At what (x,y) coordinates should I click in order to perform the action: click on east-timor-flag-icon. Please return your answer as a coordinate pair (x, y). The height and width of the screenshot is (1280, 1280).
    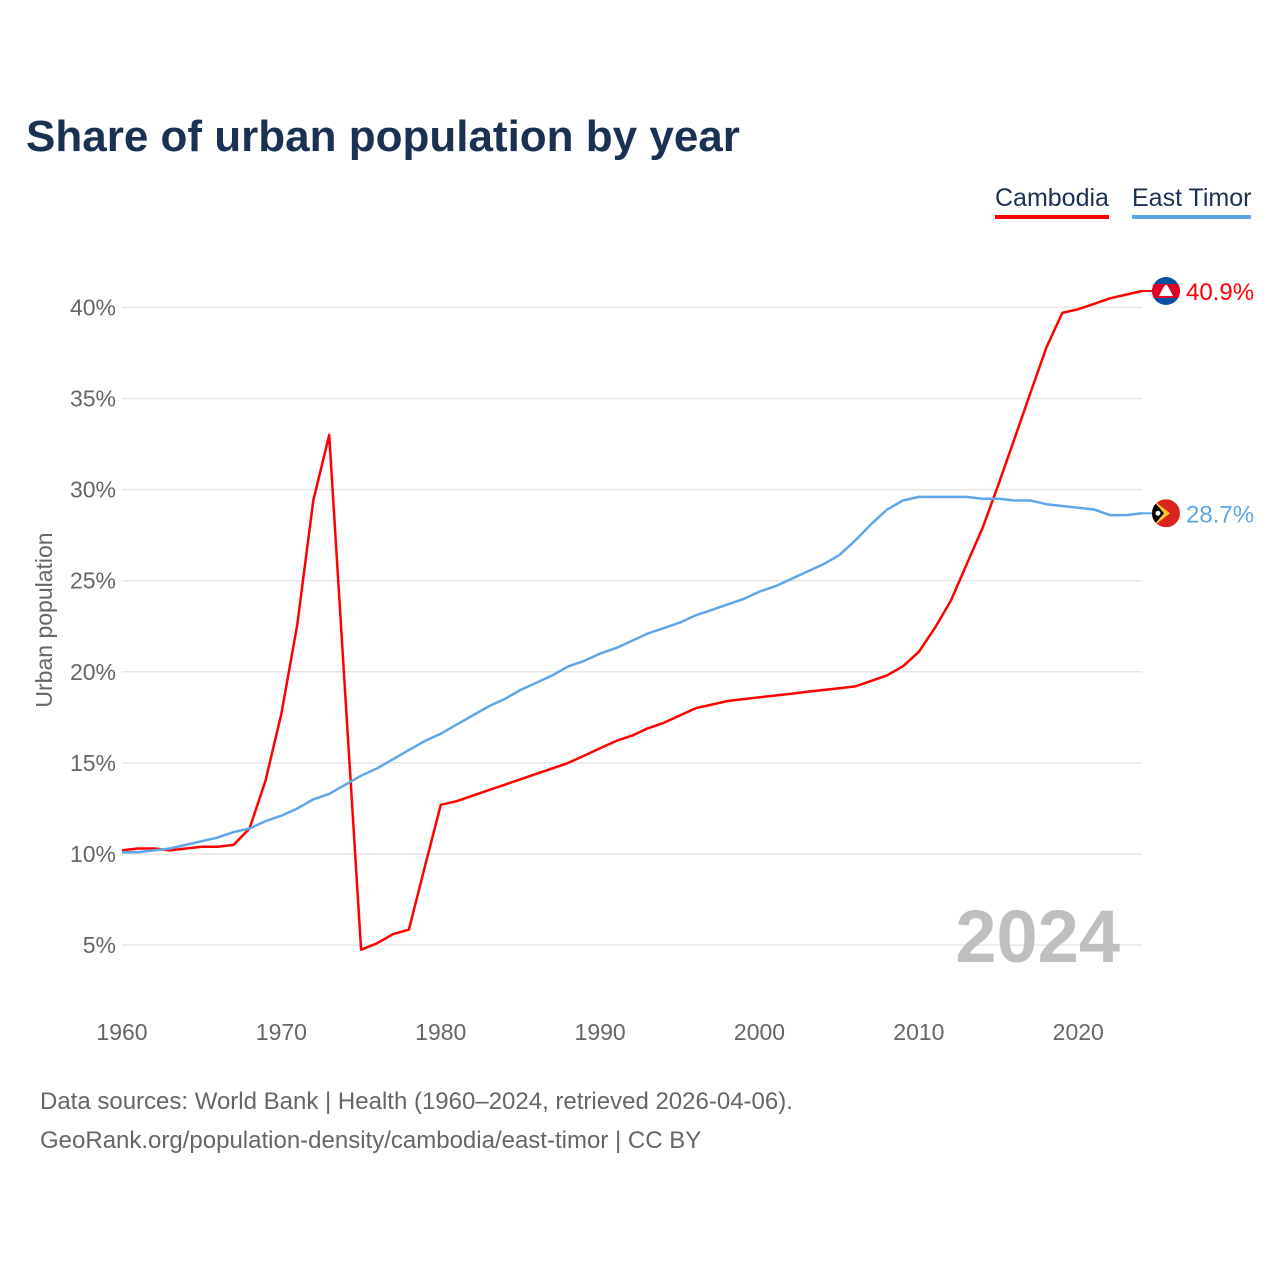
    Looking at the image, I should click on (1166, 513).